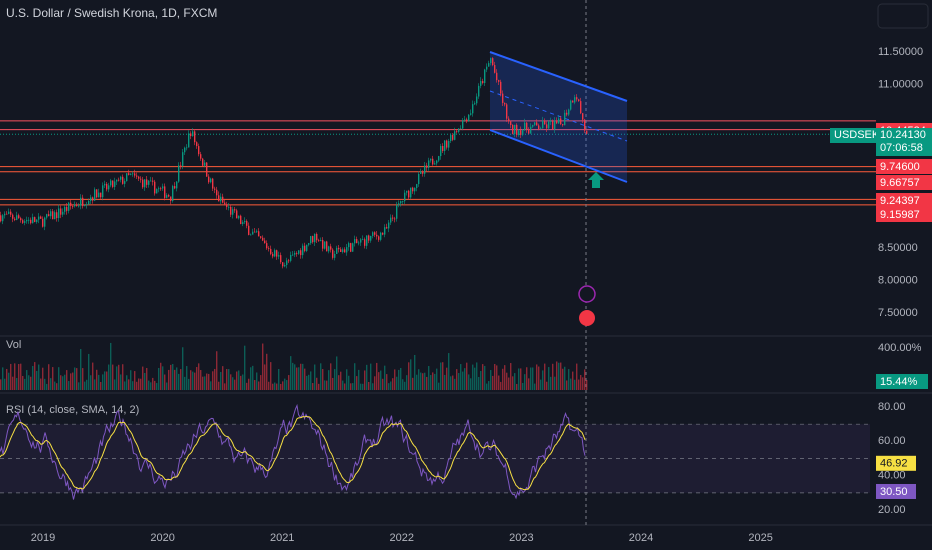  Describe the element at coordinates (587, 318) in the screenshot. I see `flag-icon` at that location.